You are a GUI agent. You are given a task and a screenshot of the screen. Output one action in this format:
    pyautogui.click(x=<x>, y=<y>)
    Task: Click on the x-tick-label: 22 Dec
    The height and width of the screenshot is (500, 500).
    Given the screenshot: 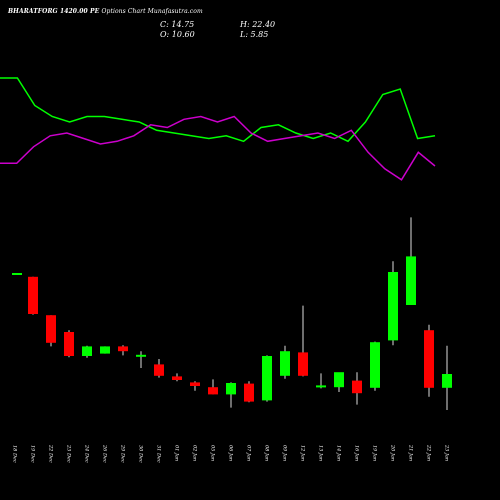 What is the action you would take?
    pyautogui.click(x=51, y=453)
    